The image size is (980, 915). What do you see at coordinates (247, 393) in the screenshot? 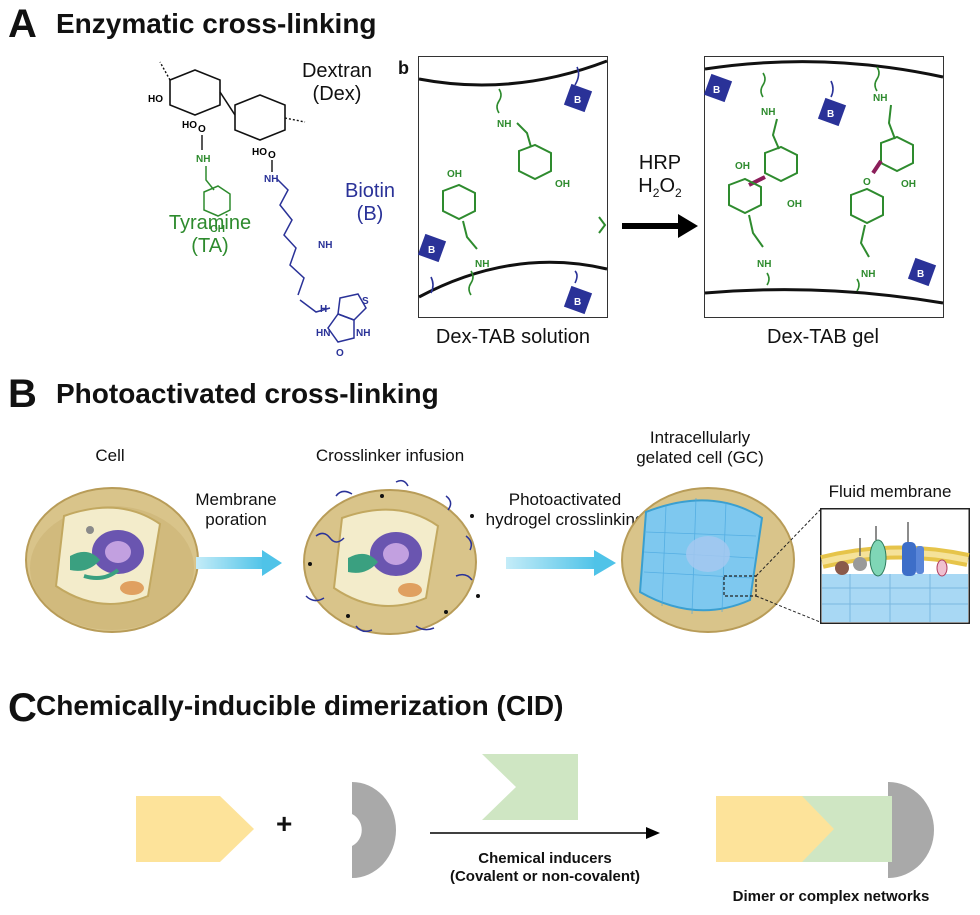
I see `panel-b-title: Photoactivated cross-linking` at bounding box center [247, 393].